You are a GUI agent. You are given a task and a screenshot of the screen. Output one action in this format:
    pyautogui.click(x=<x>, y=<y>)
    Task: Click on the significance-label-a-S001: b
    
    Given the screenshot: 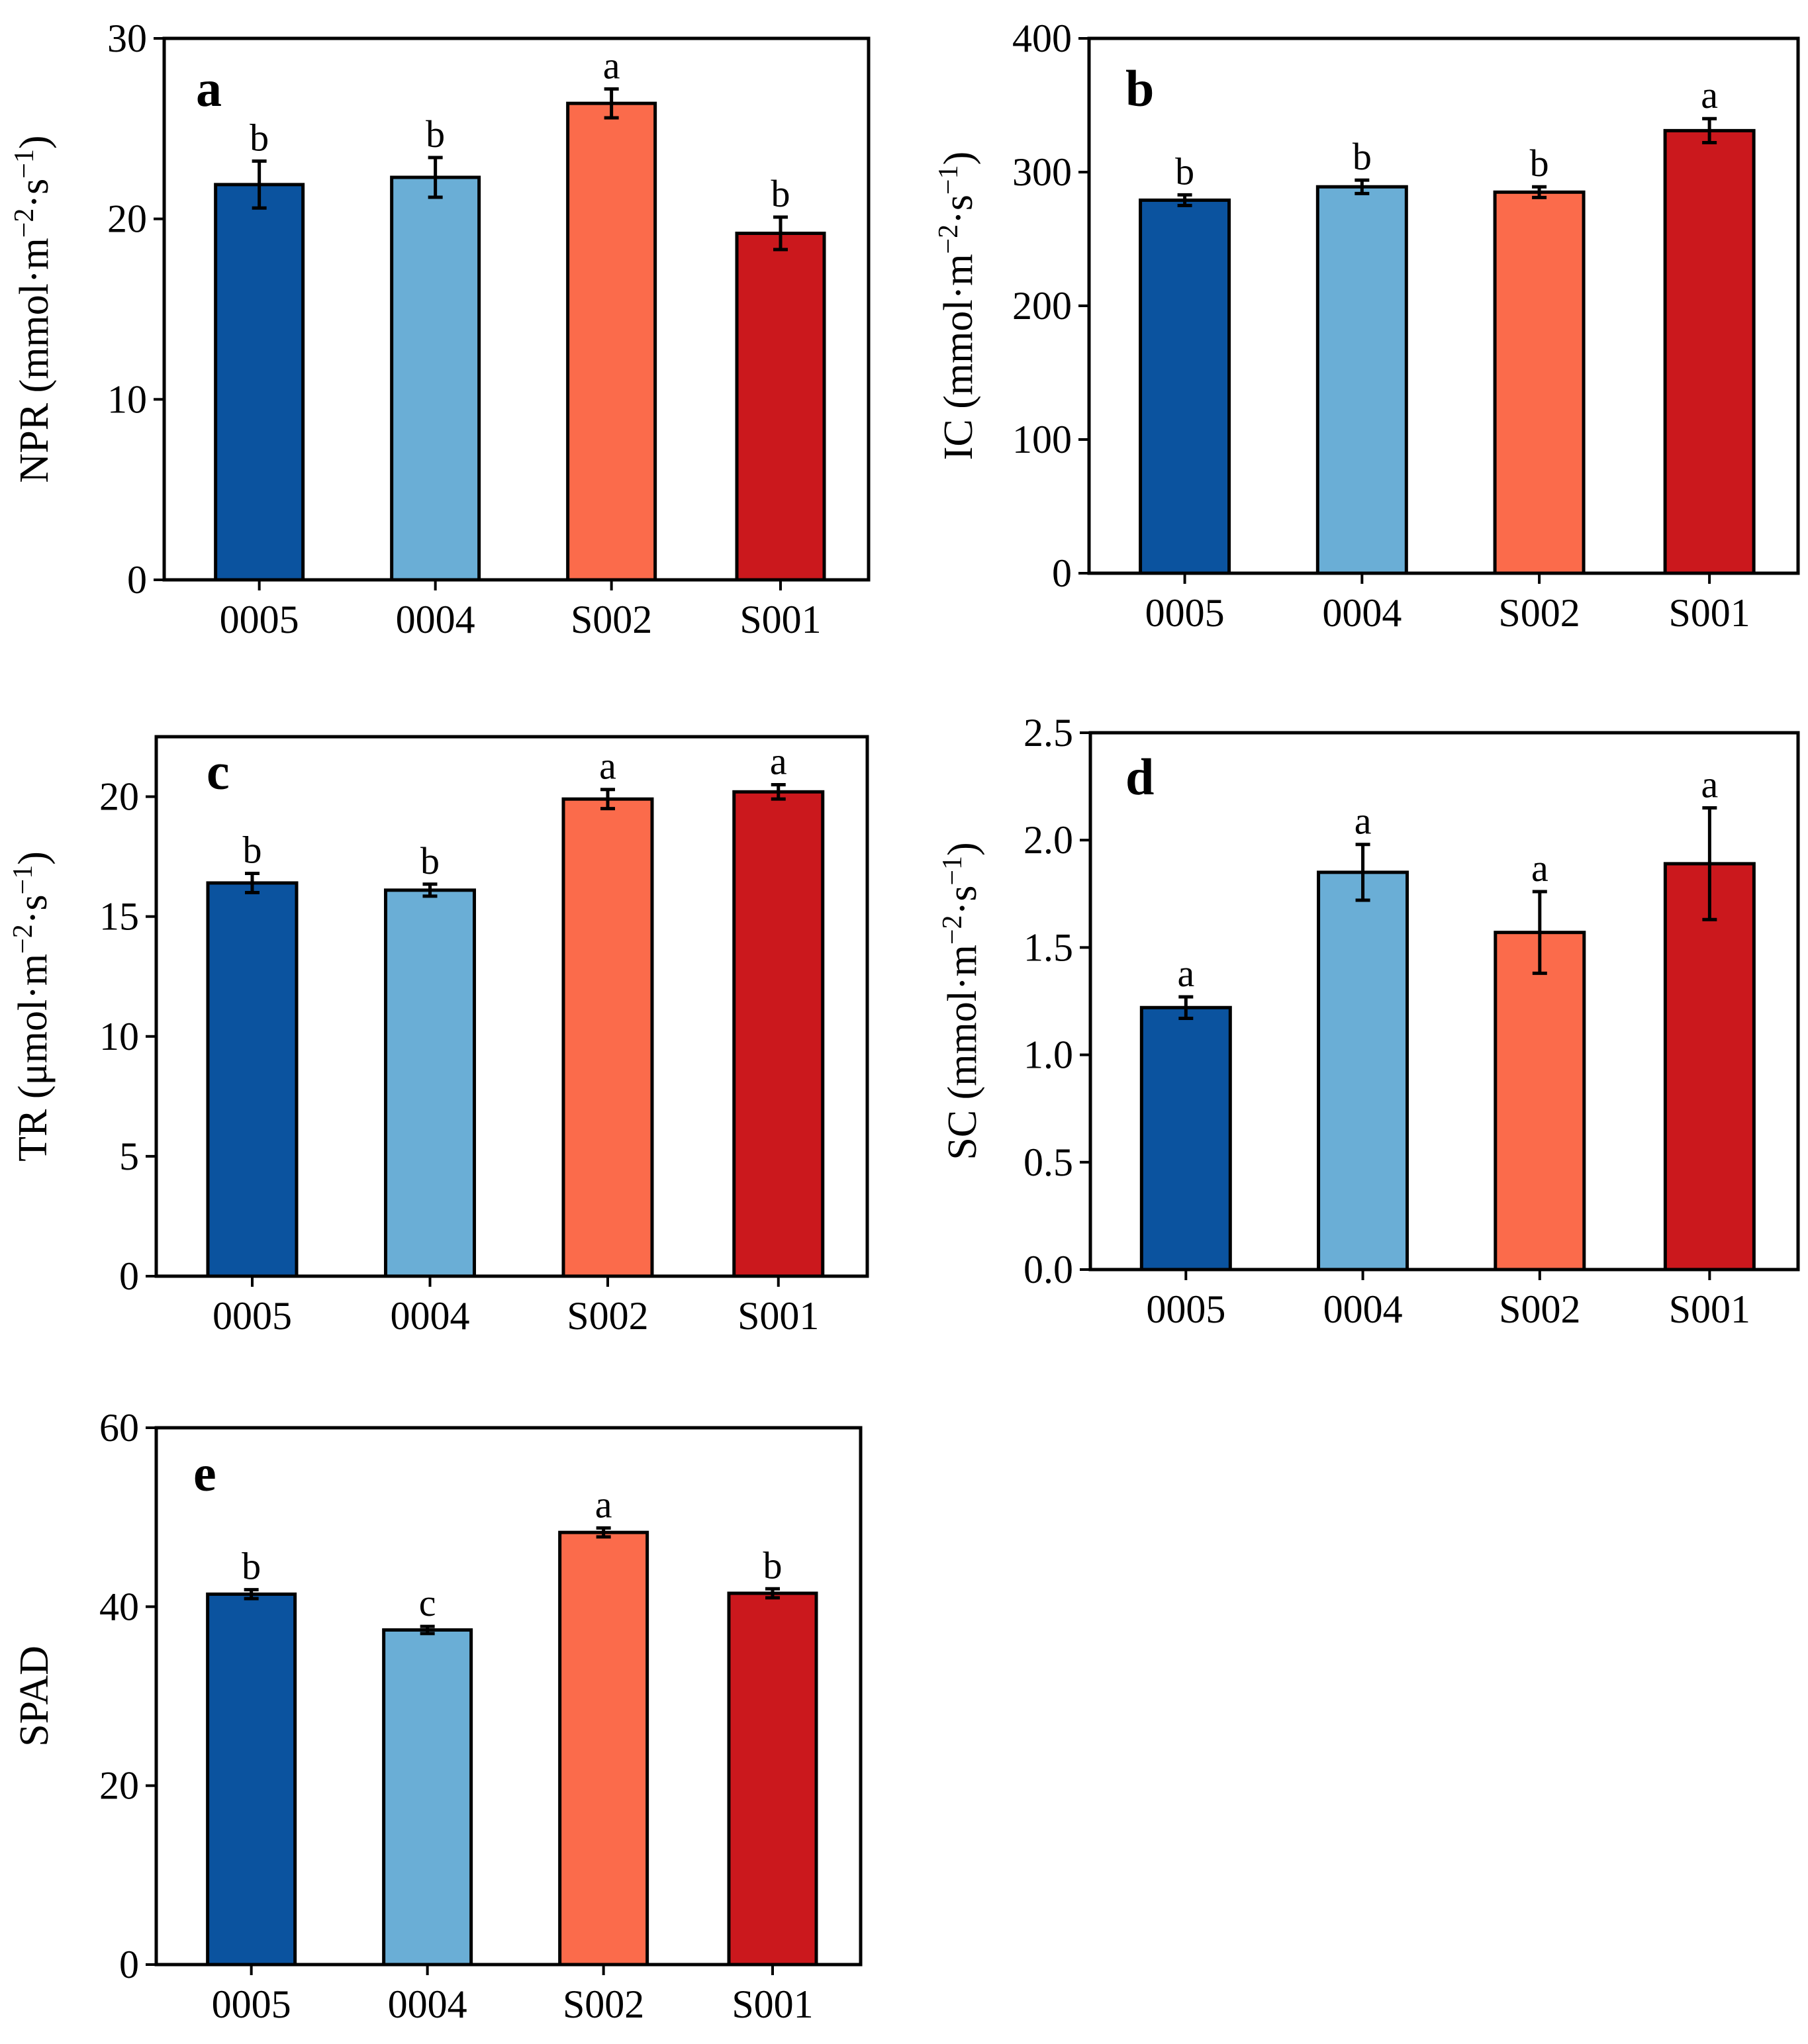 What is the action you would take?
    pyautogui.click(x=780, y=193)
    